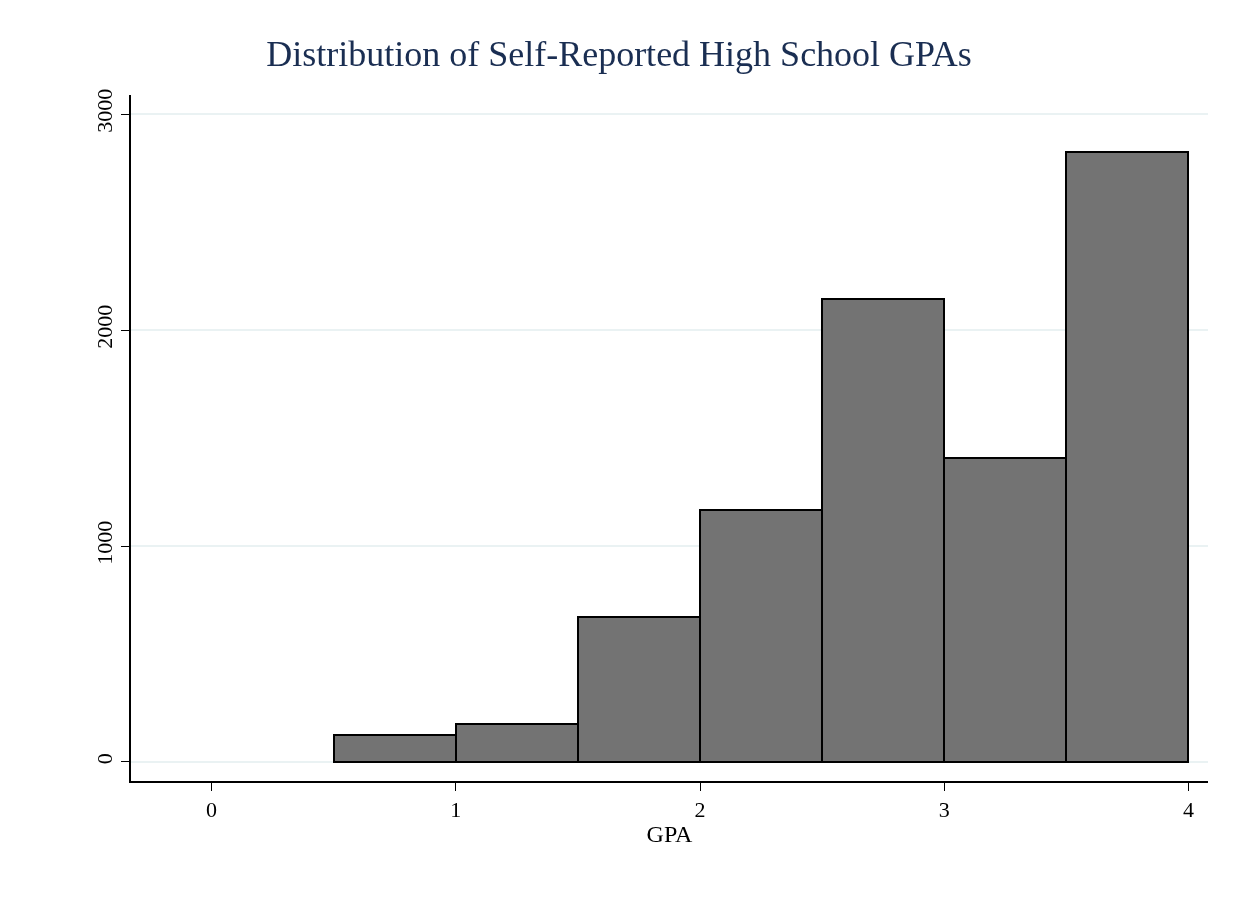 Image resolution: width=1238 pixels, height=901 pixels. What do you see at coordinates (700, 810) in the screenshot?
I see `x-tick-label: 2` at bounding box center [700, 810].